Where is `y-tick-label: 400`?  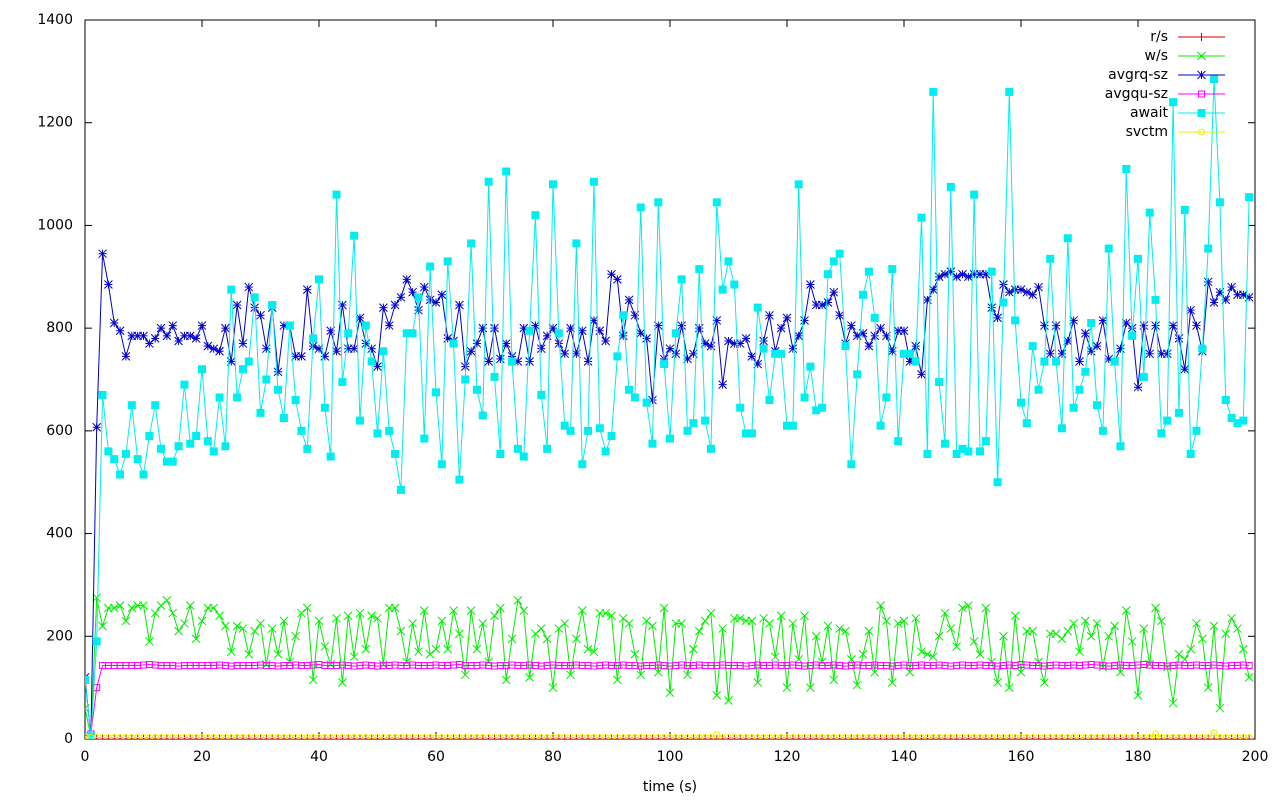 y-tick-label: 400 is located at coordinates (59, 534).